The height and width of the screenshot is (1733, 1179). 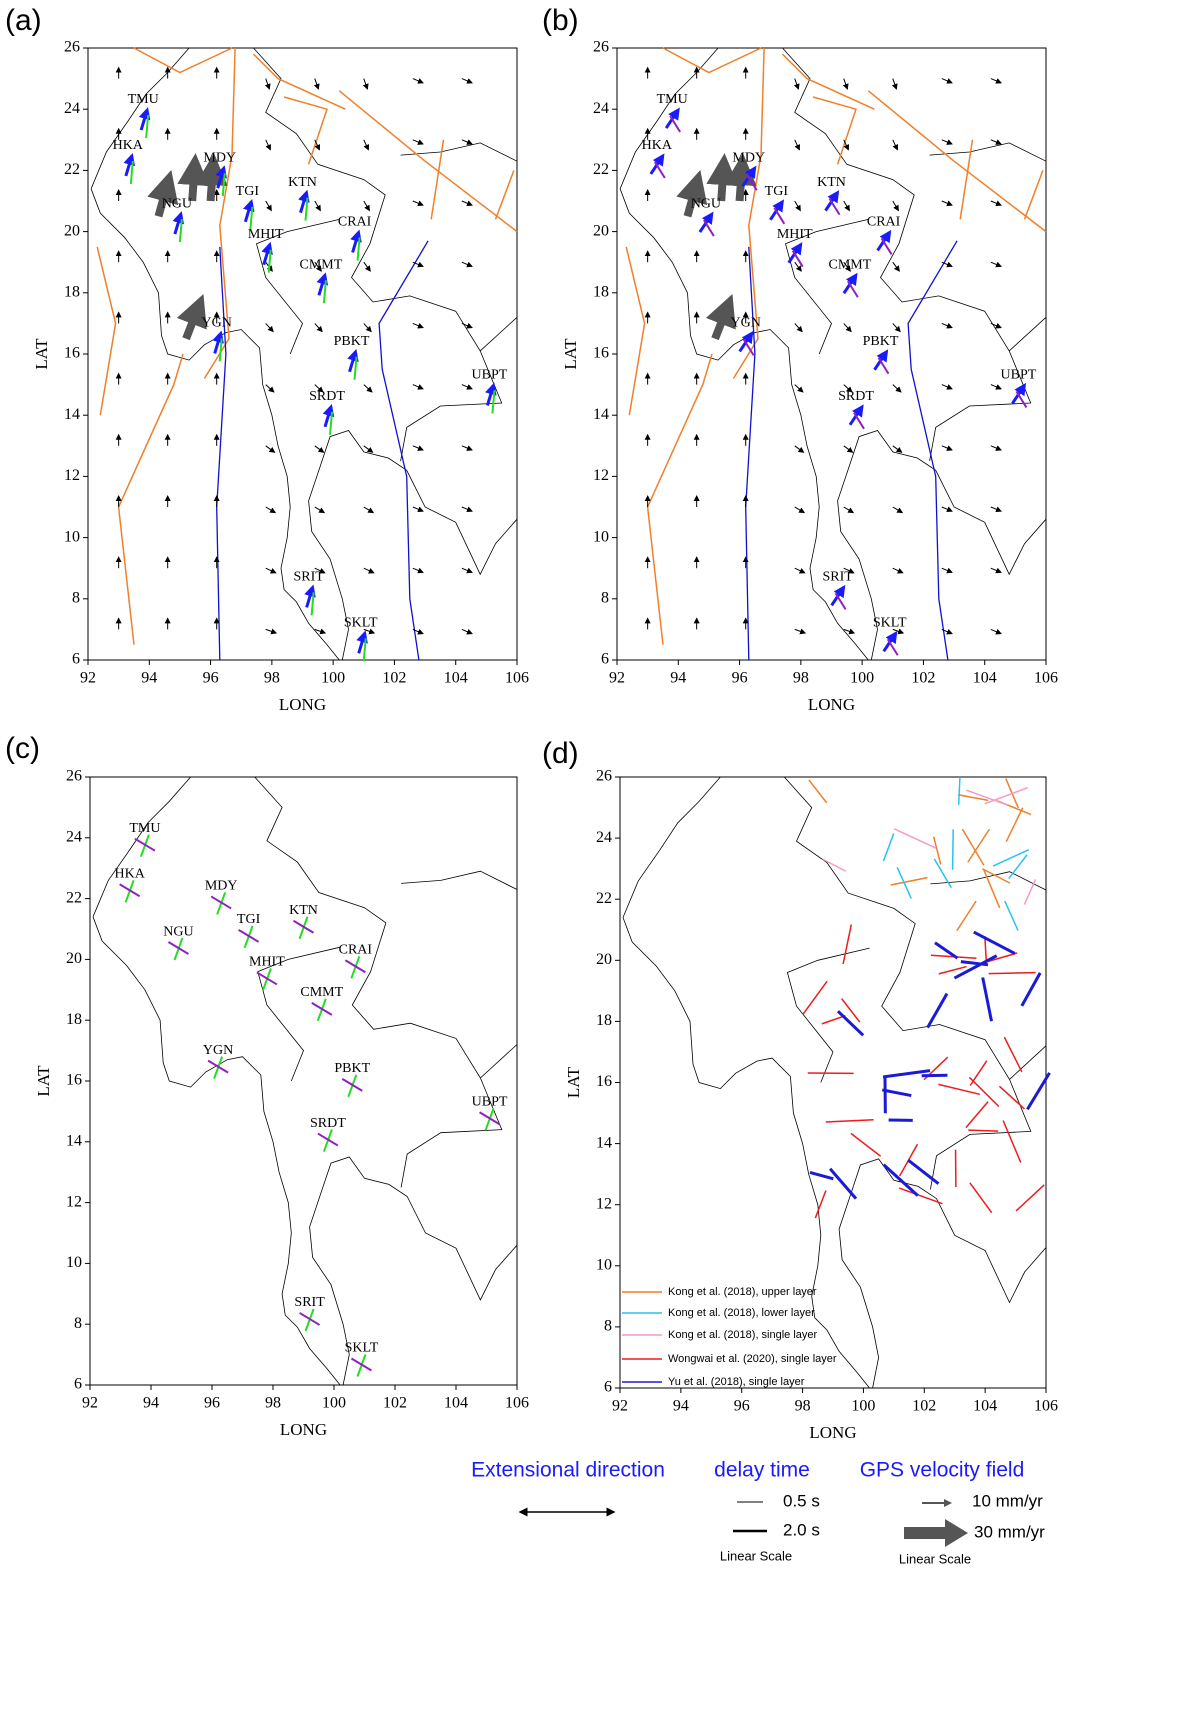 I want to click on legend-label: 30 mm/yr, so click(x=1009, y=1531).